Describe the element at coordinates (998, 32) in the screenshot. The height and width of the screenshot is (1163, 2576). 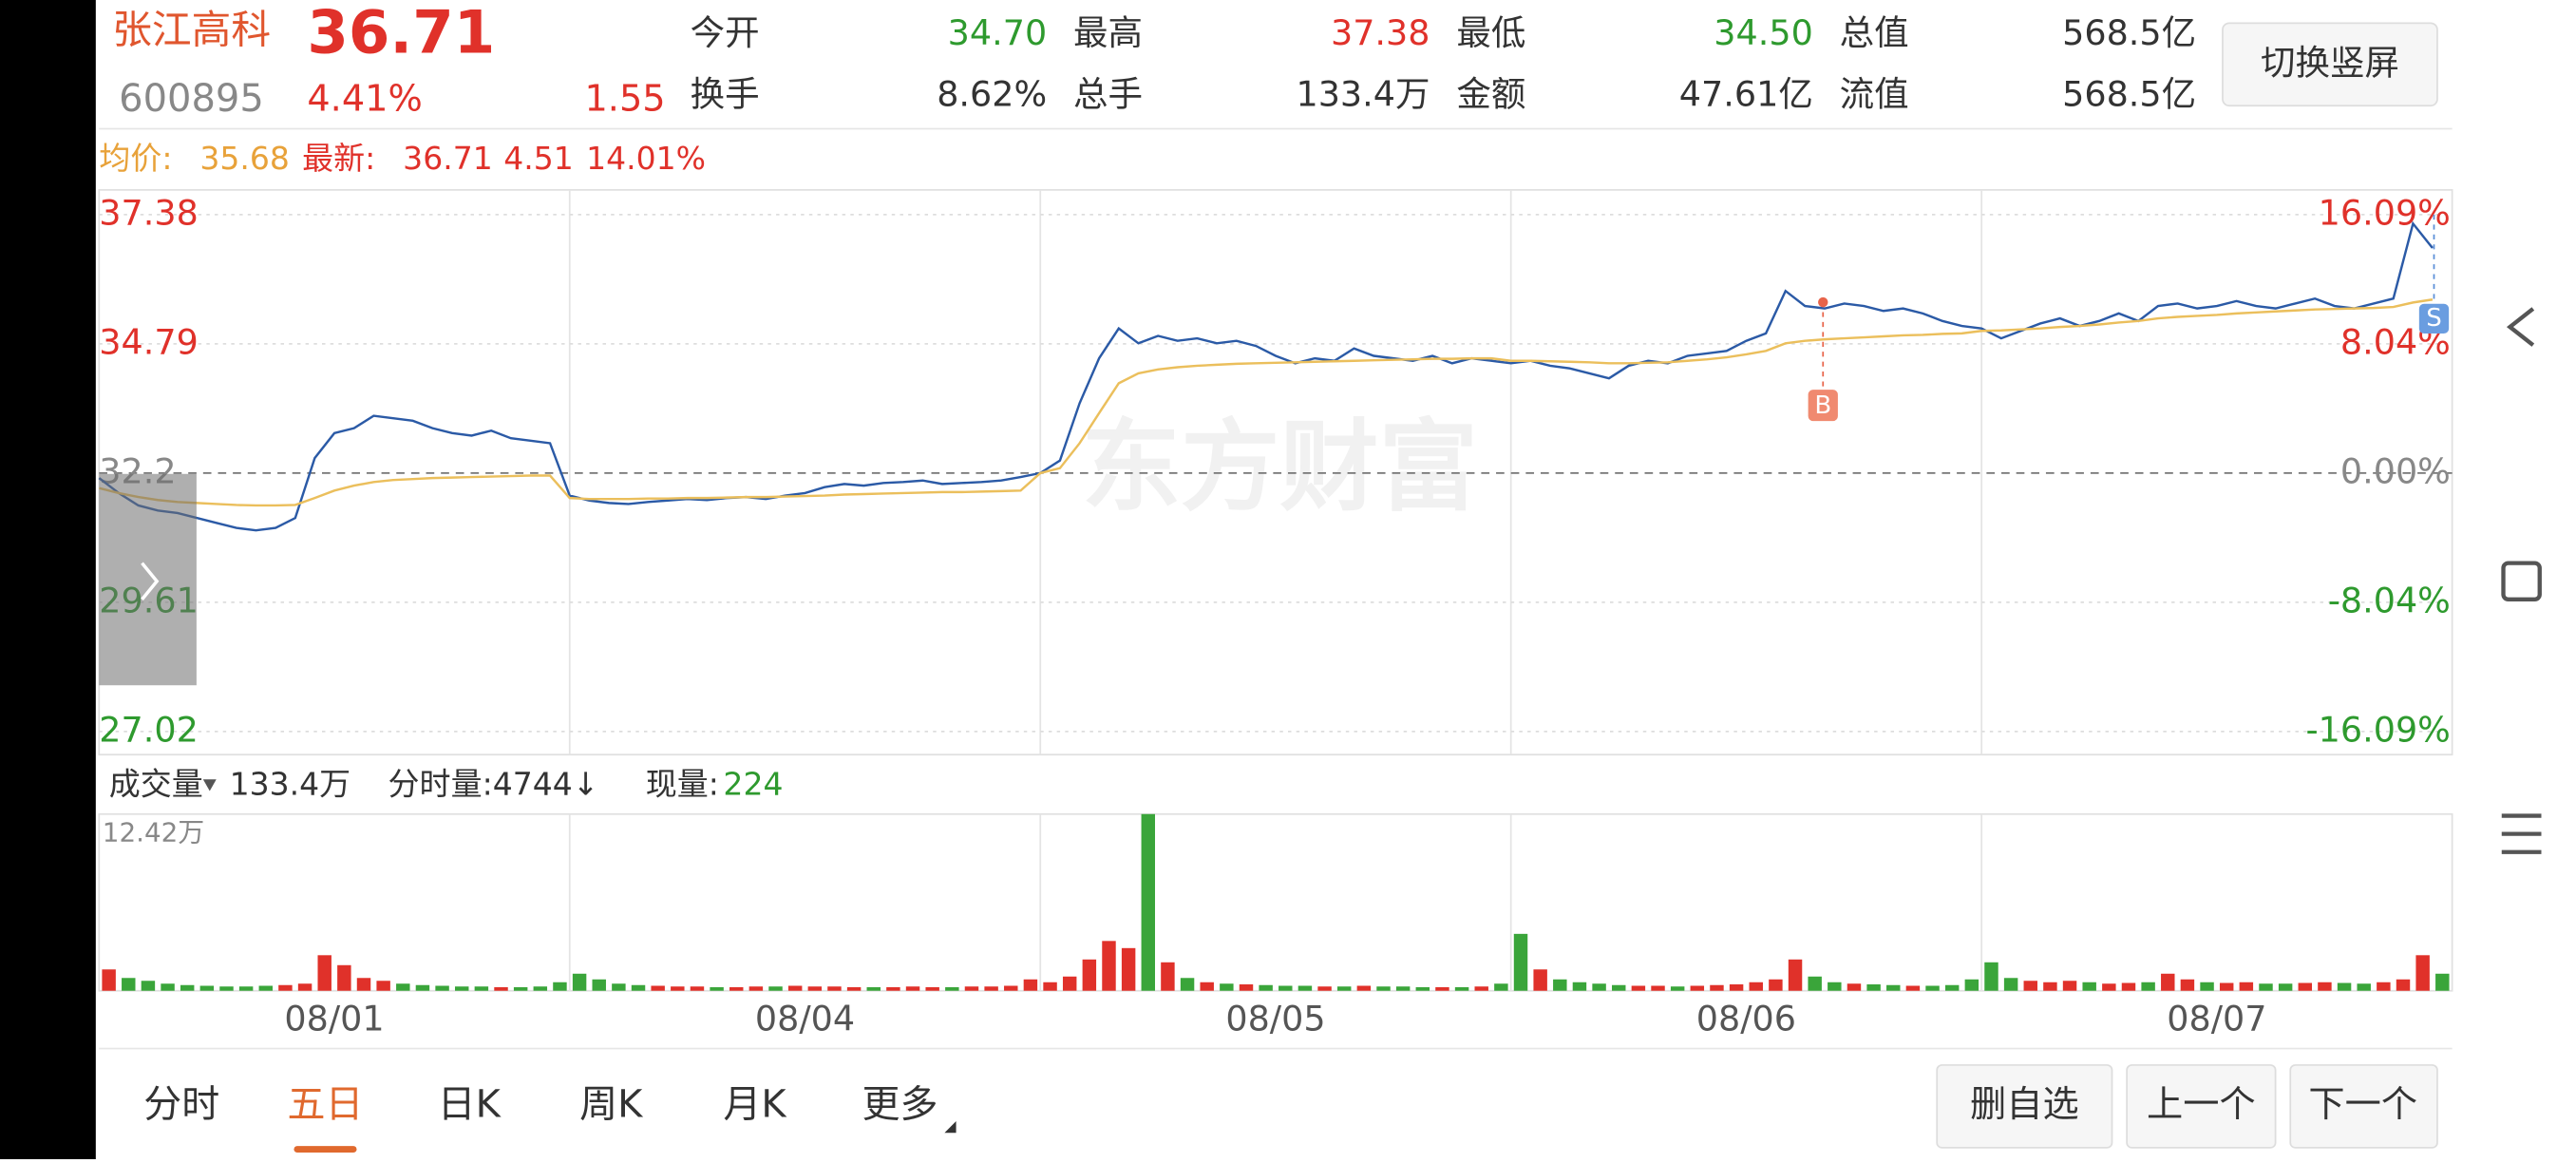
I see `stat-value: 34.70` at that location.